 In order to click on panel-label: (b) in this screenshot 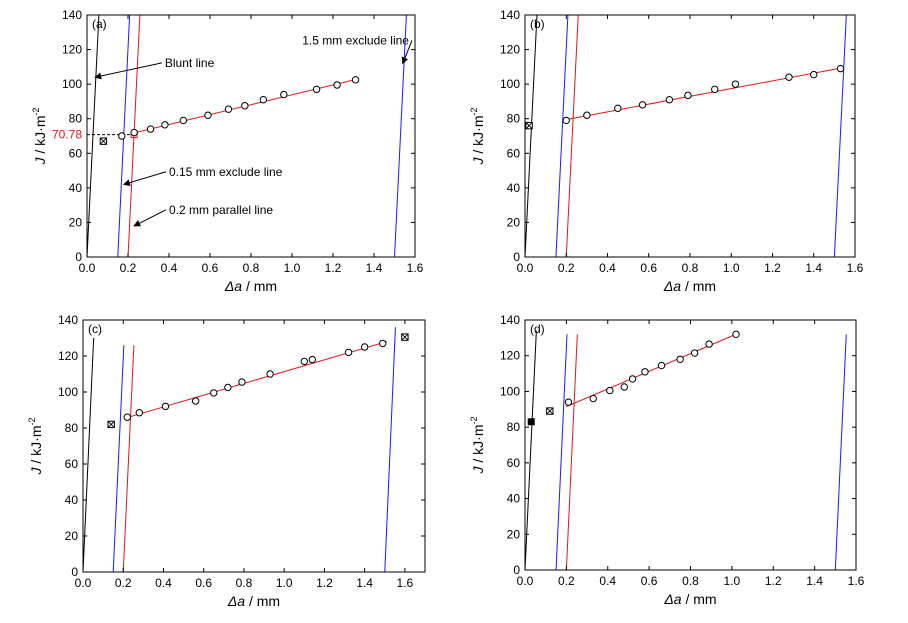, I will do `click(537, 24)`.